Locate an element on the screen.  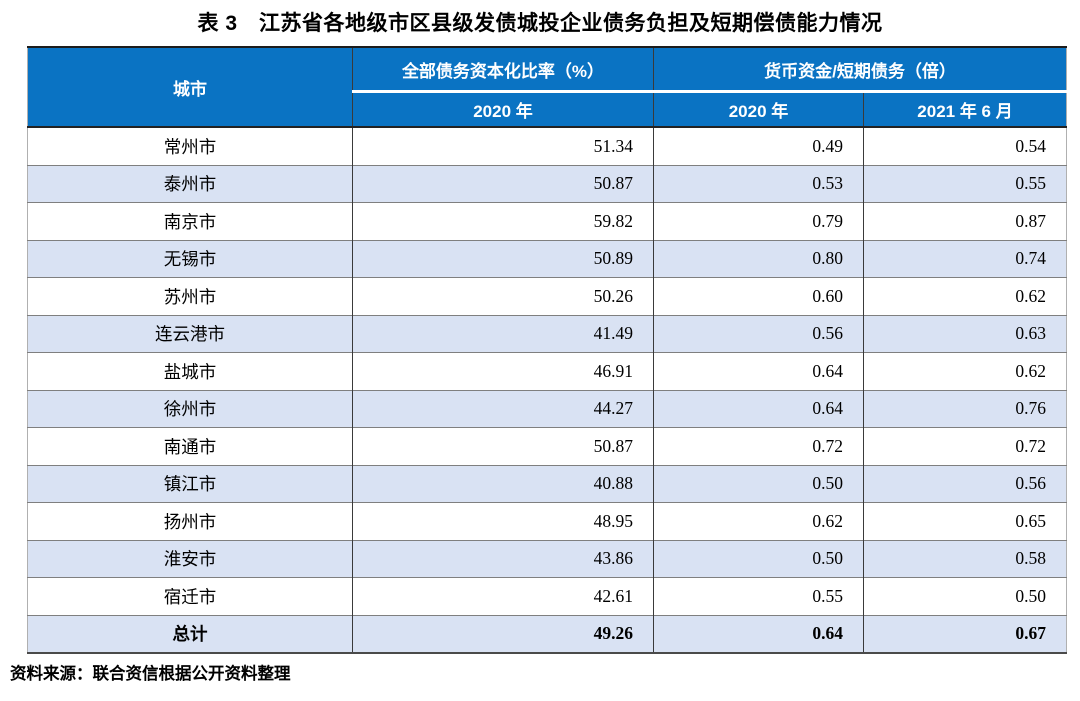
city-cell: 无锡市 is located at coordinates (190, 258).